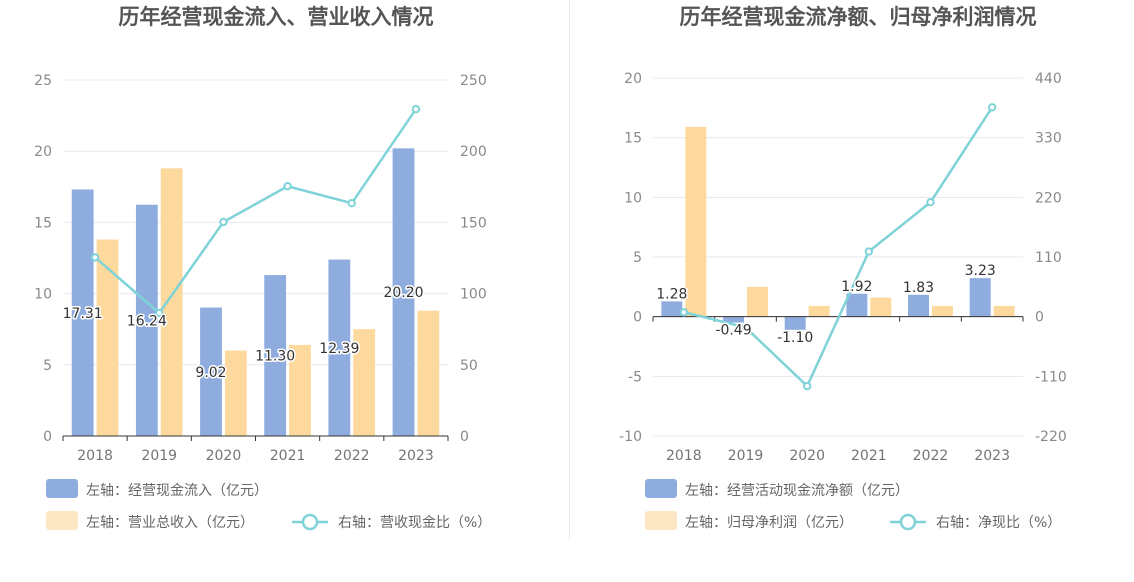 This screenshot has width=1134, height=582. I want to click on y-right-tick-label: 150, so click(473, 223).